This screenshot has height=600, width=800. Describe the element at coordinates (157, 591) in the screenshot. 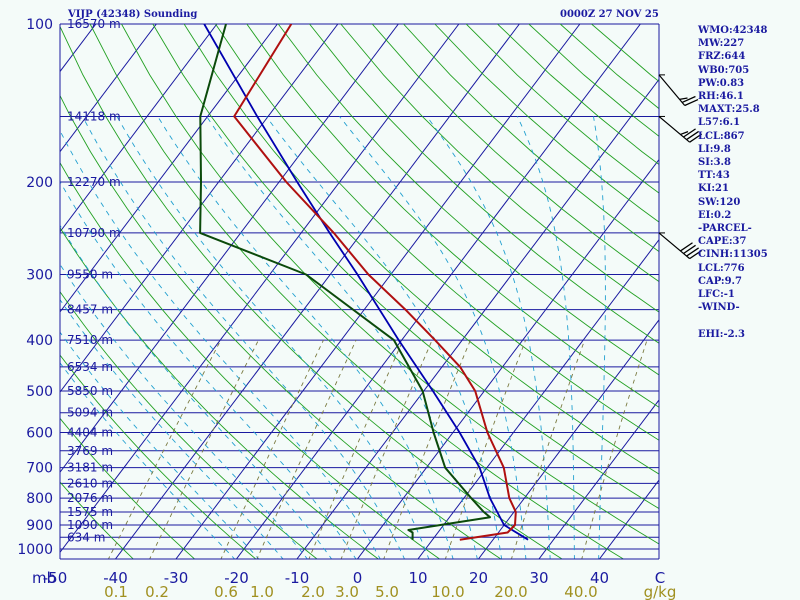

I see `mixing-ratio-label: 0.2` at that location.